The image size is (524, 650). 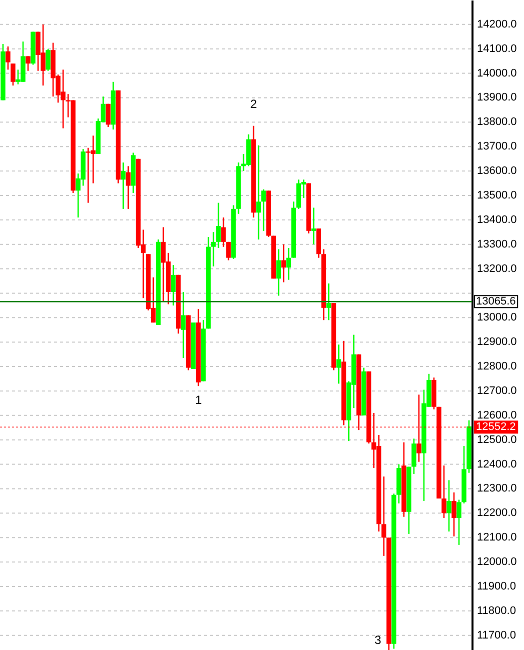 What do you see at coordinates (496, 427) in the screenshot?
I see `ref-line-label: 12552.2` at bounding box center [496, 427].